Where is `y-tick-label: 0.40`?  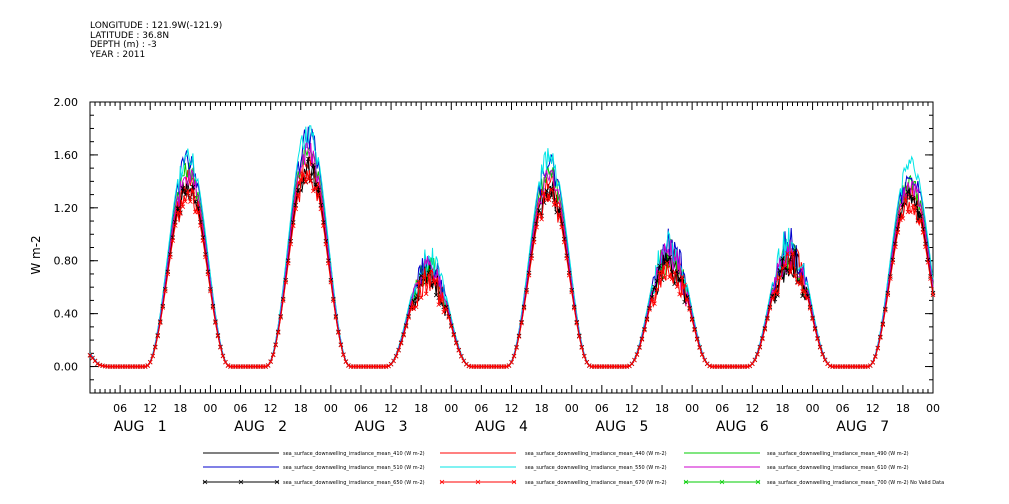 y-tick-label: 0.40 is located at coordinates (66, 314).